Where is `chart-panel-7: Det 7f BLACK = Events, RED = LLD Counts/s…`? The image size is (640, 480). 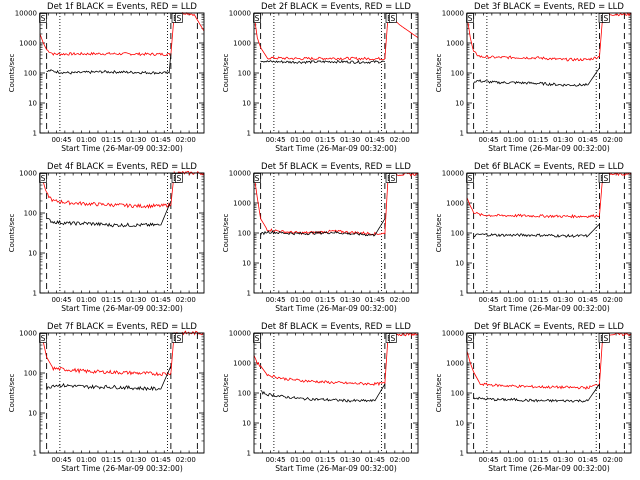
chart-panel-7: Det 7f BLACK = Events, RED = LLD Counts/s… is located at coordinates (106, 397).